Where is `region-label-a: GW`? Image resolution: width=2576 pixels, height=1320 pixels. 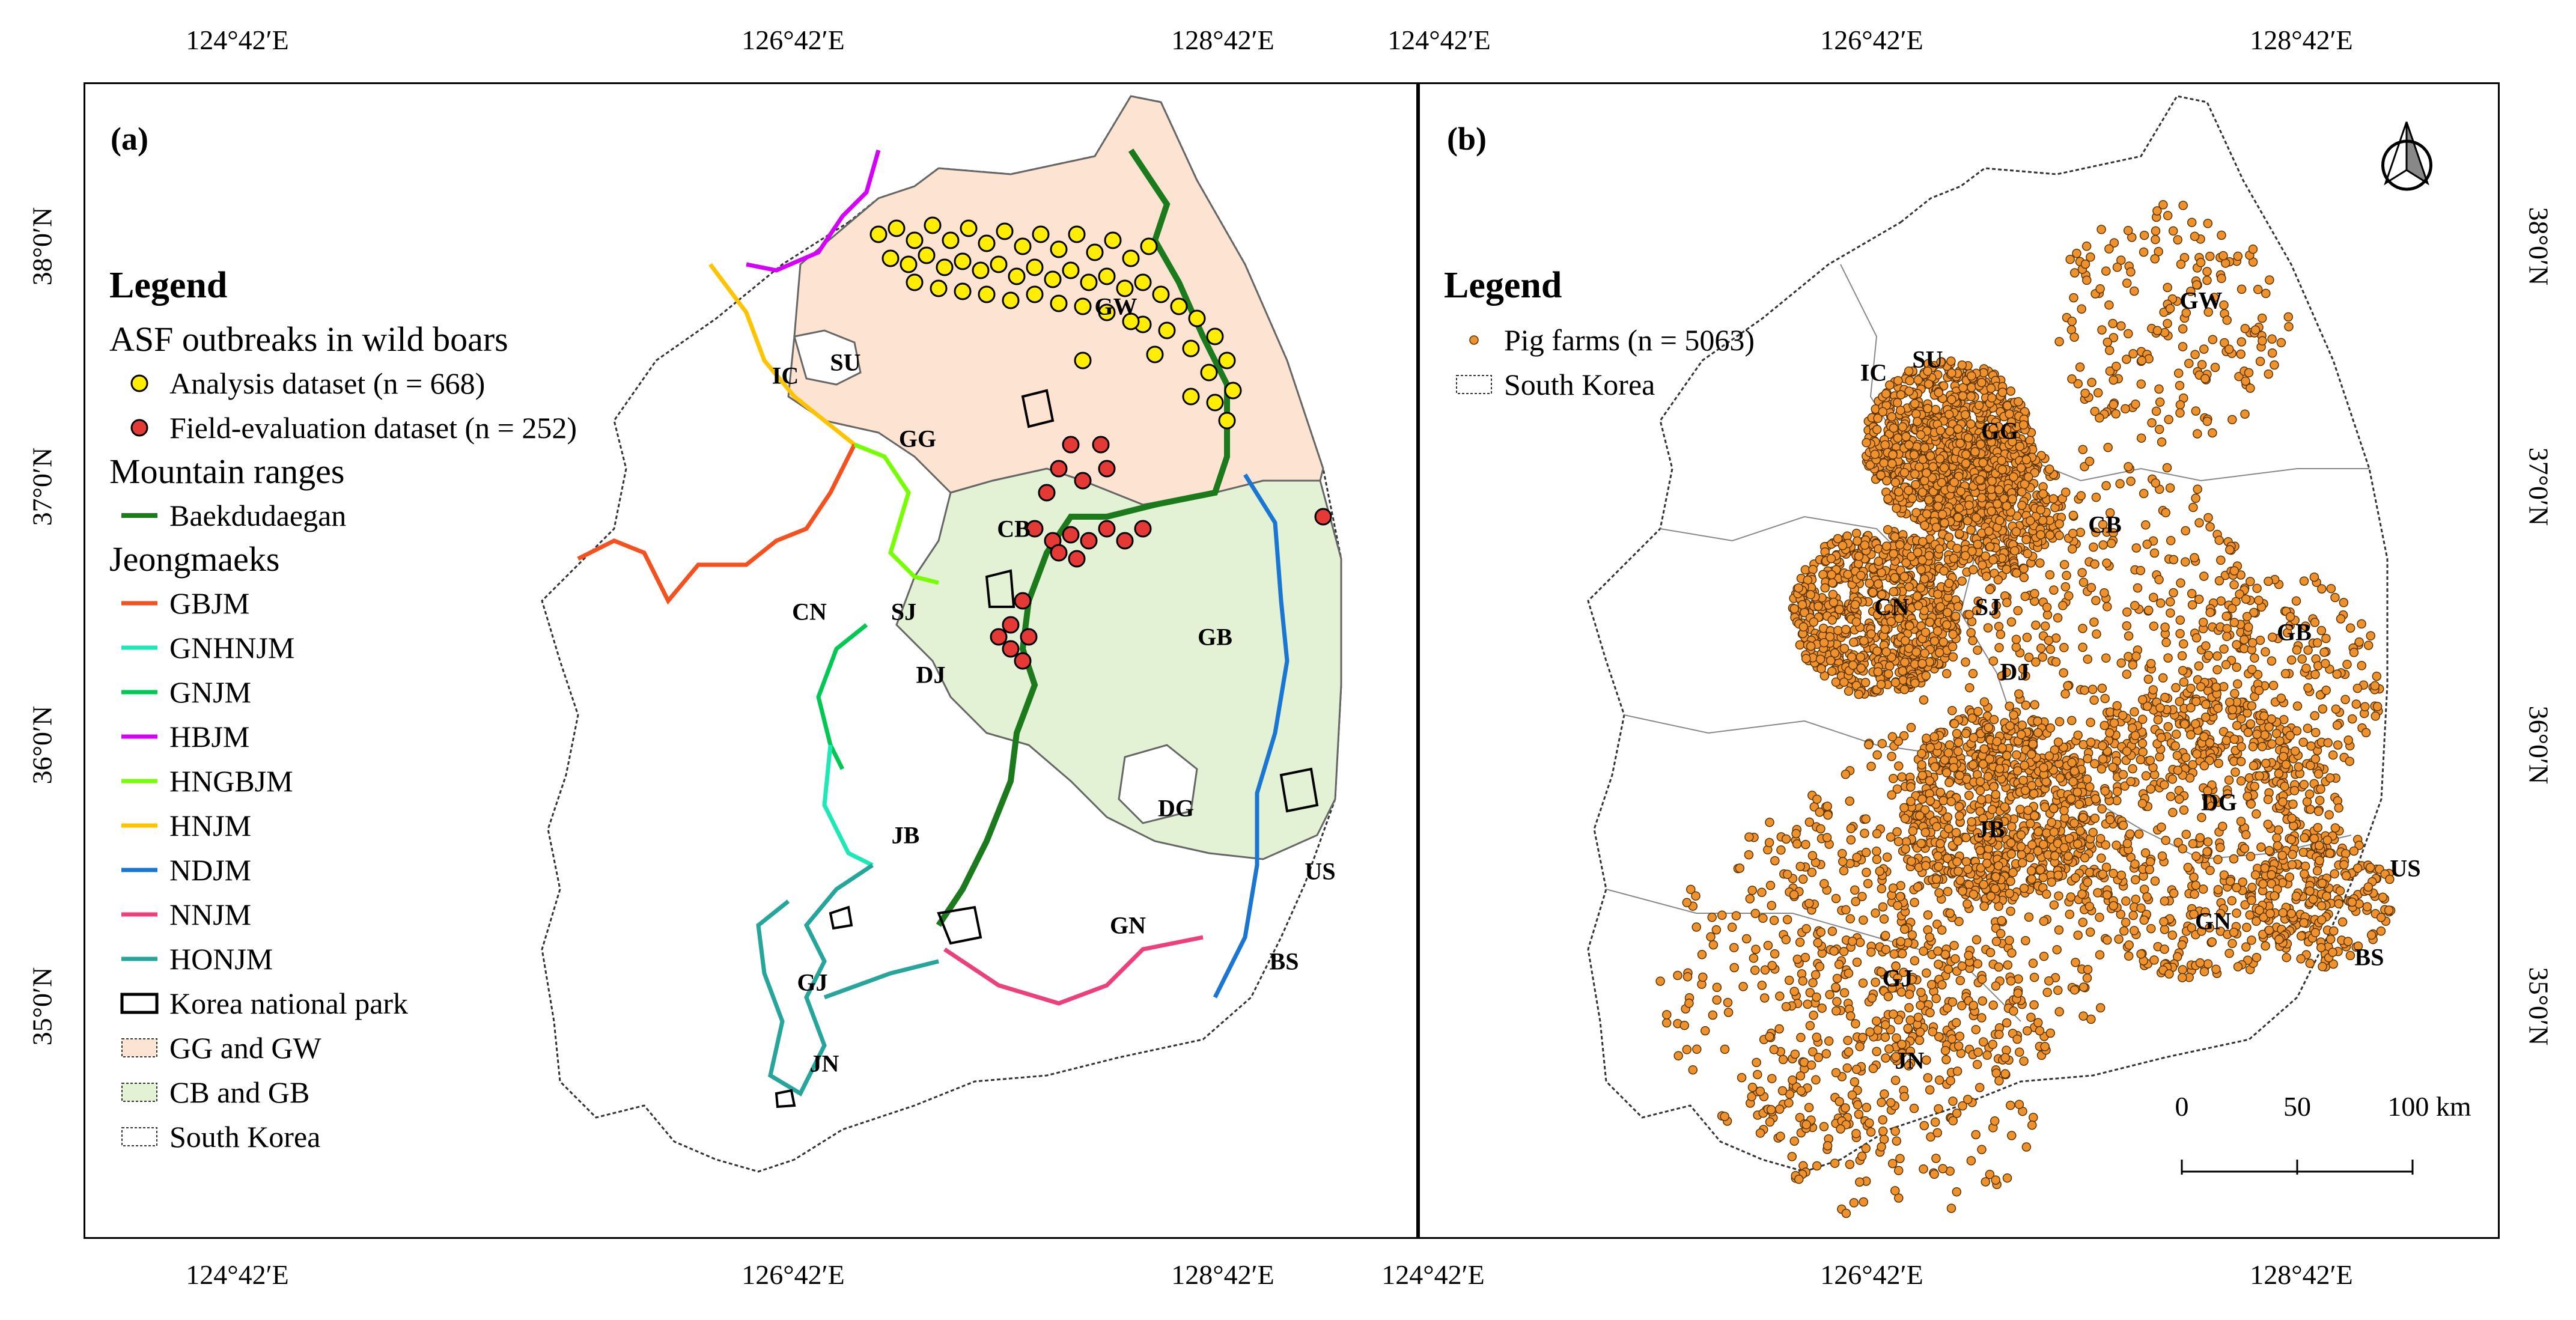
region-label-a: GW is located at coordinates (1115, 306).